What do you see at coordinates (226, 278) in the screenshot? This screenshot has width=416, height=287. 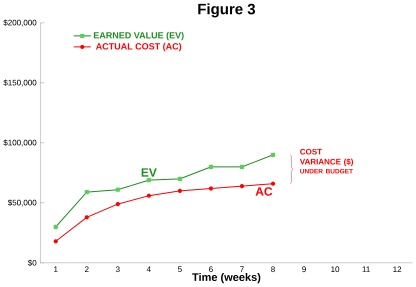 I see `x-axis-title: Time (weeks)` at bounding box center [226, 278].